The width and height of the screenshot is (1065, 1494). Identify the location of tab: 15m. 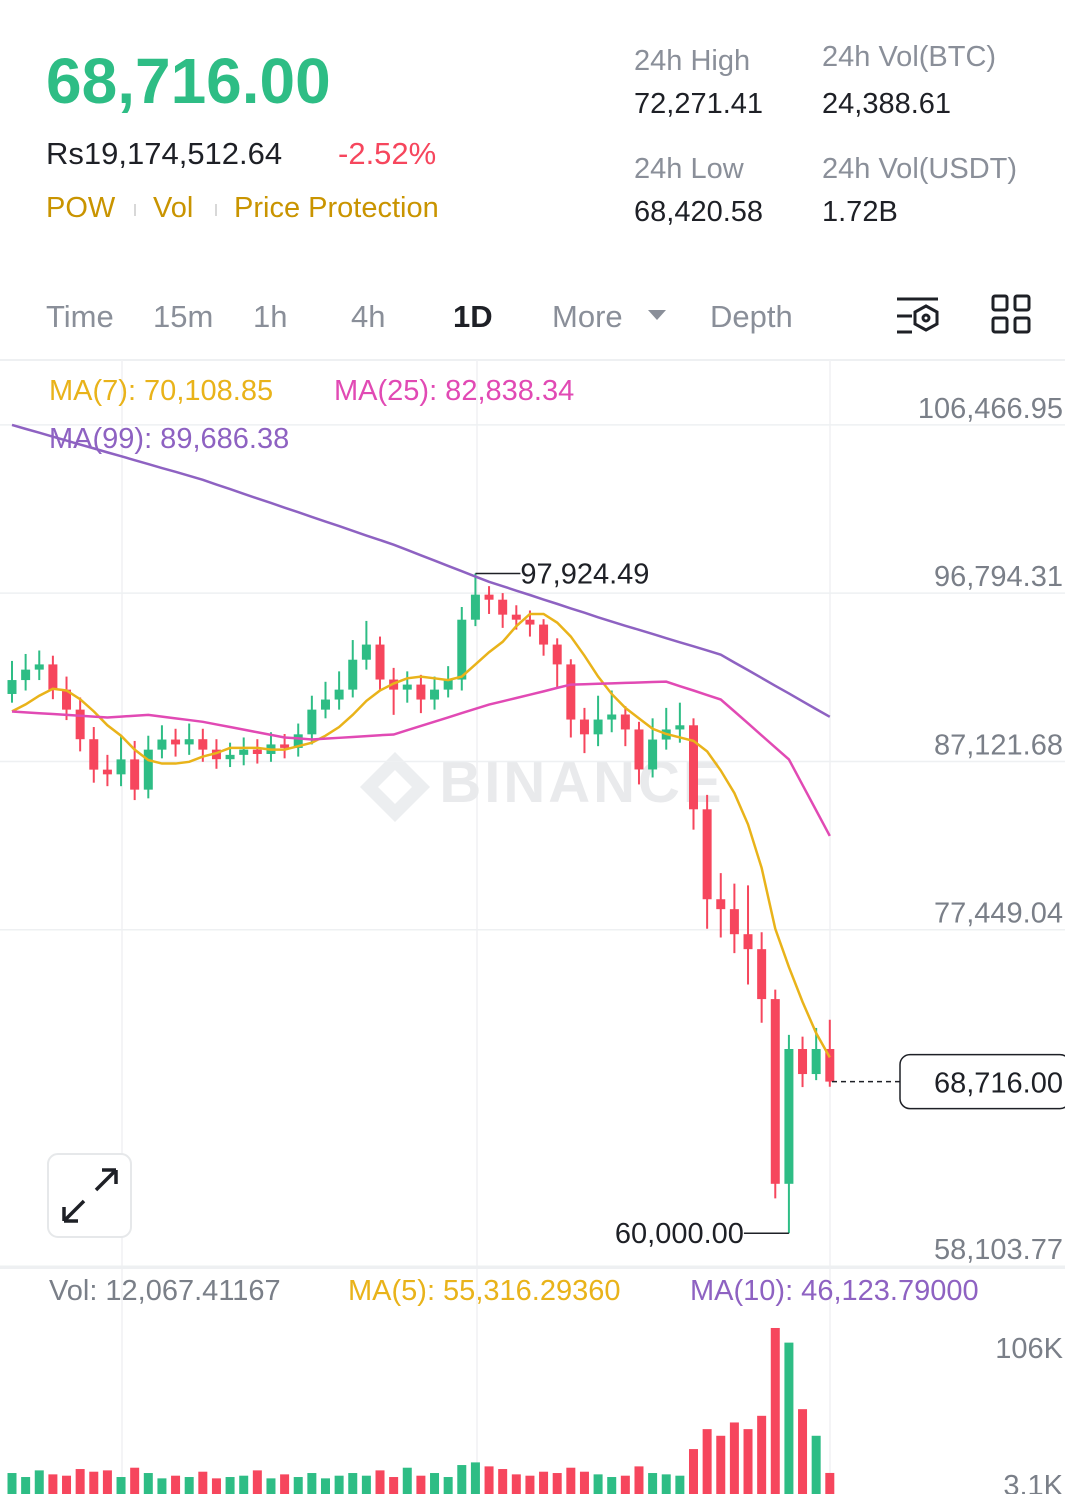
(183, 316).